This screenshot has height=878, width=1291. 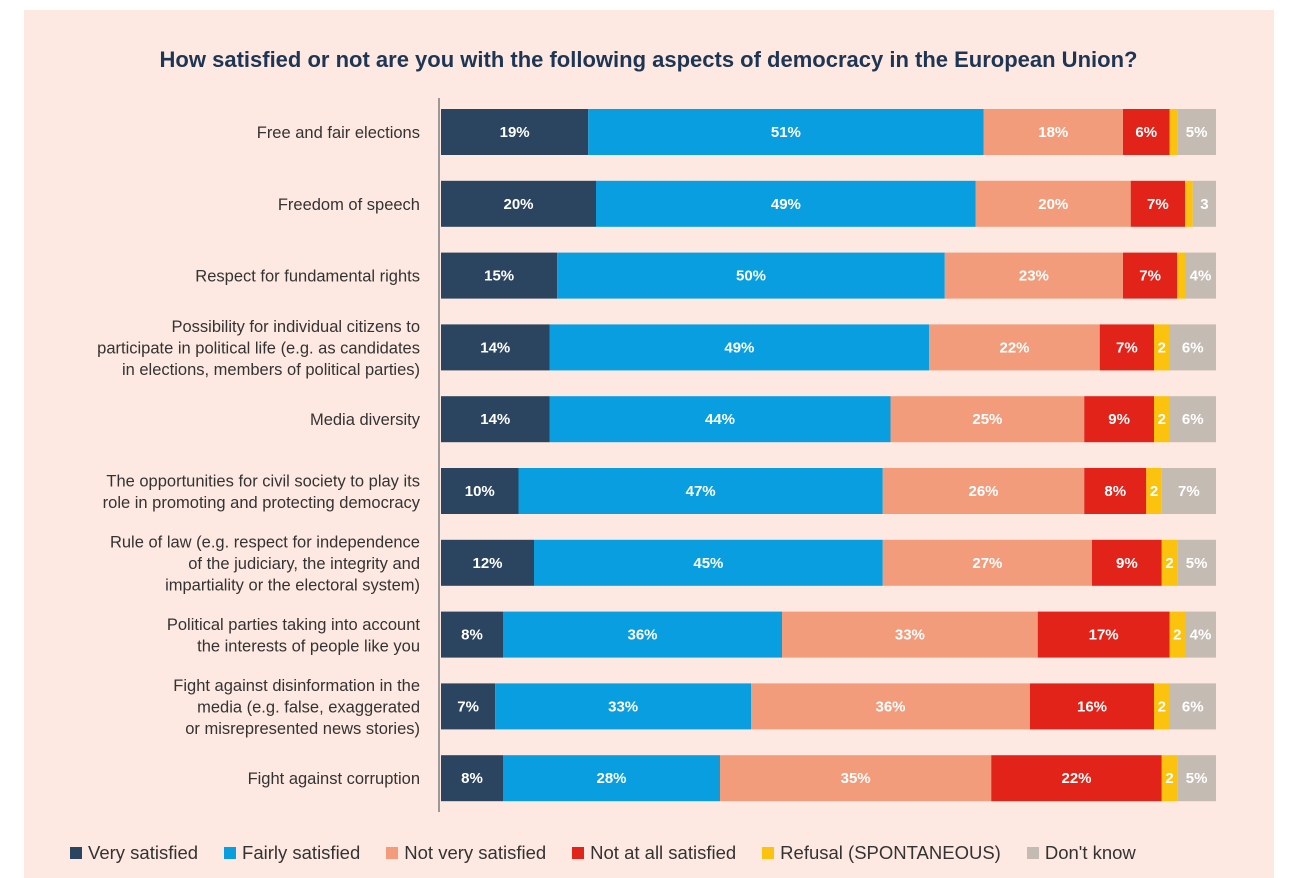 What do you see at coordinates (134, 853) in the screenshot?
I see `legend-item-very-satisfied: Very satisfied` at bounding box center [134, 853].